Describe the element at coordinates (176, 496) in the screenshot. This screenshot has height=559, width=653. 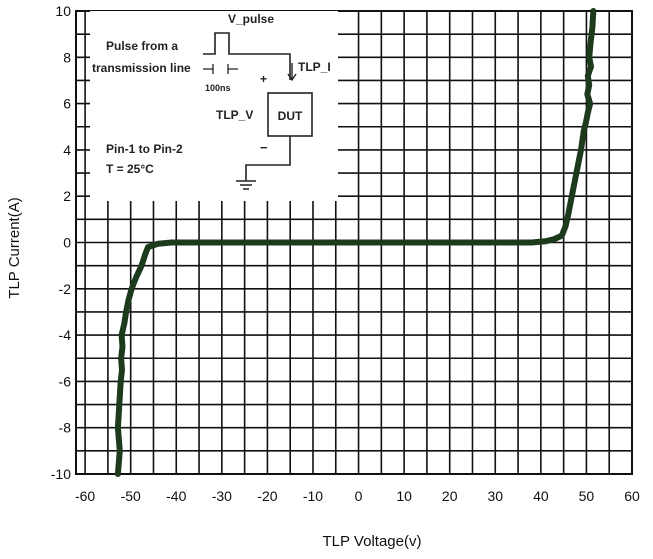
I see `x-tick-label: -40` at that location.